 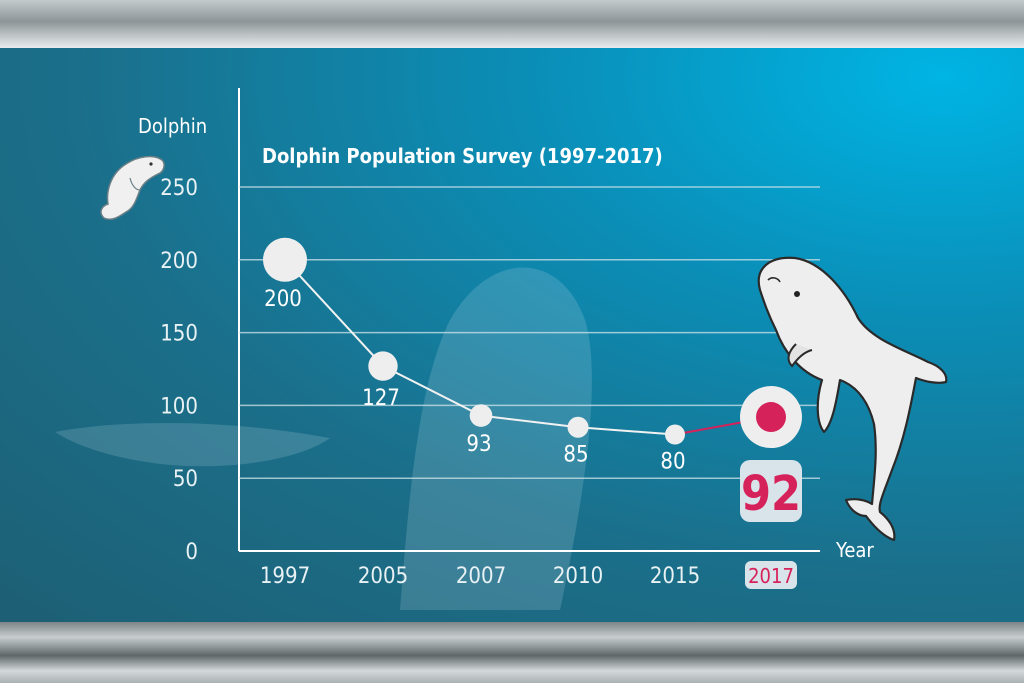 What do you see at coordinates (575, 455) in the screenshot?
I see `data-label: 85` at bounding box center [575, 455].